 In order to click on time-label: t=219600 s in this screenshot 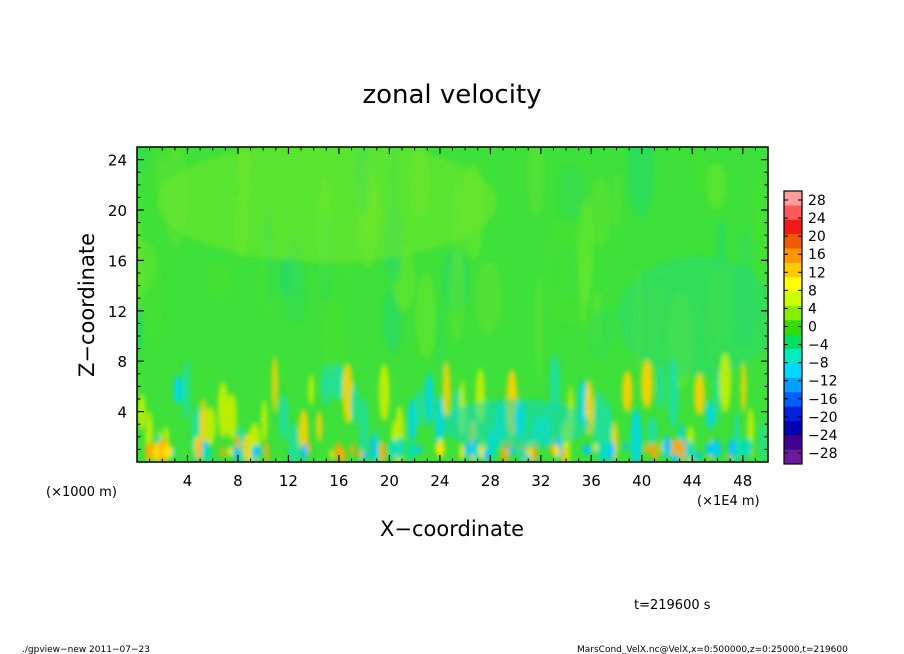, I will do `click(672, 605)`.